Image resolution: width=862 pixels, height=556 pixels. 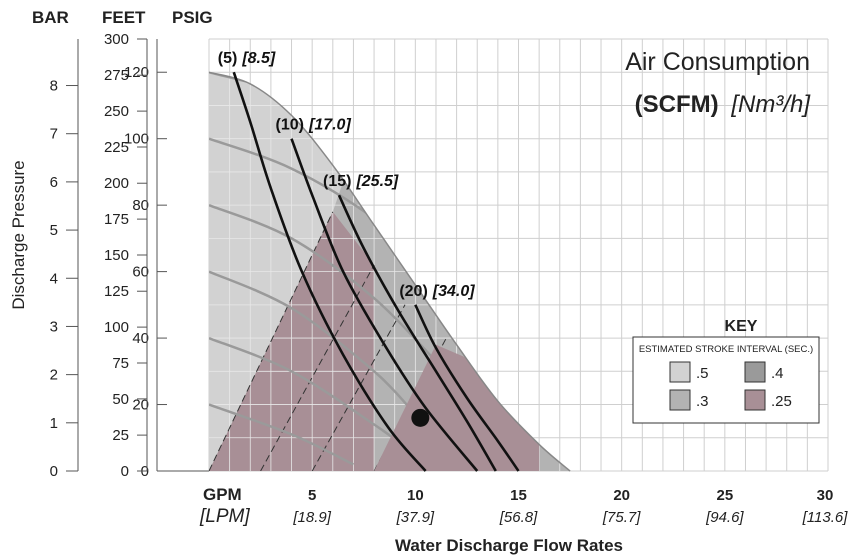 I want to click on feet-tick-label: 50, so click(x=120, y=399).